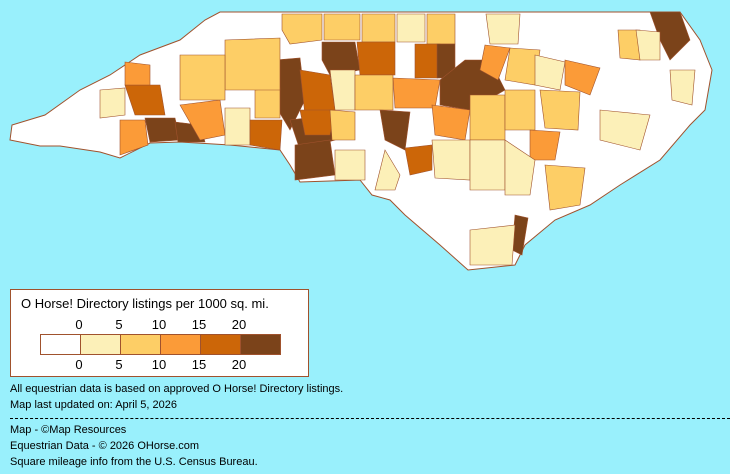 The image size is (730, 474). I want to click on divider, so click(370, 418).